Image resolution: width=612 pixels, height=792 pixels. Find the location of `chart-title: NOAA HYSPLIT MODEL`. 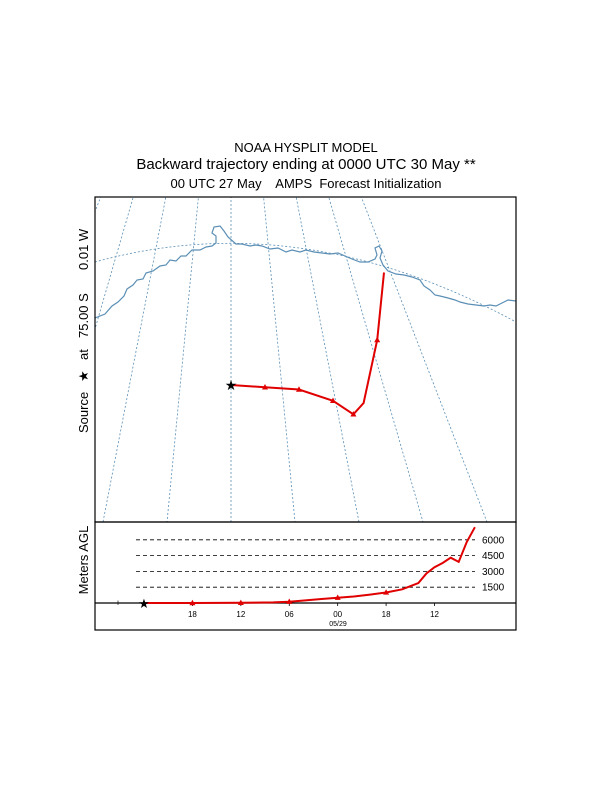

chart-title: NOAA HYSPLIT MODEL is located at coordinates (306, 147).